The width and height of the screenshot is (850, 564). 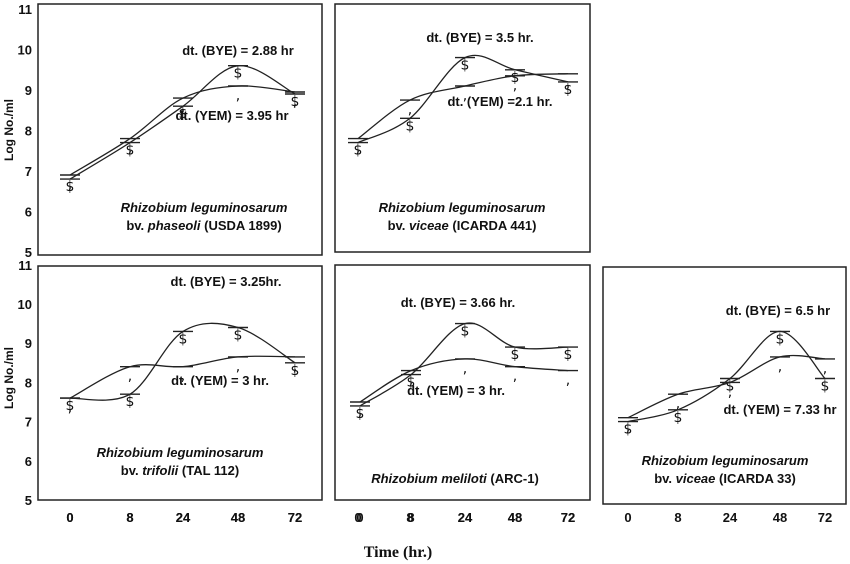 I want to click on doubling-time-annotation: dt. (YEM) = 7.33 hr, so click(x=779, y=409).